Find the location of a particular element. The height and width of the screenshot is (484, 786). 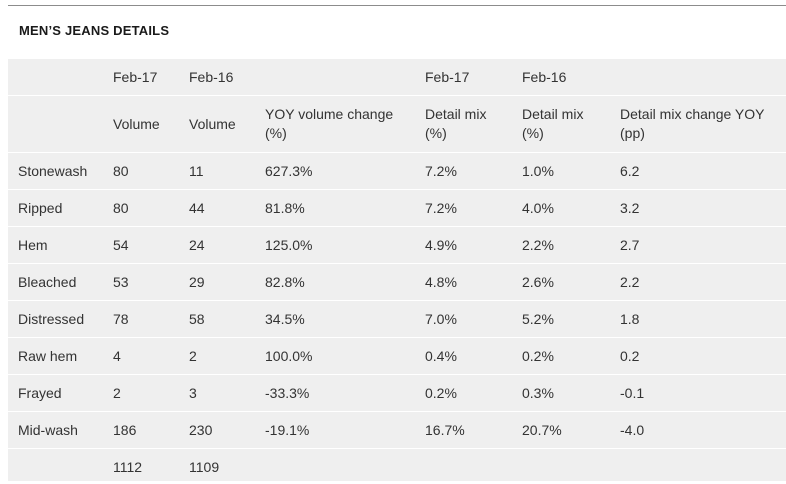

table-cell: 1.0% is located at coordinates (561, 171).